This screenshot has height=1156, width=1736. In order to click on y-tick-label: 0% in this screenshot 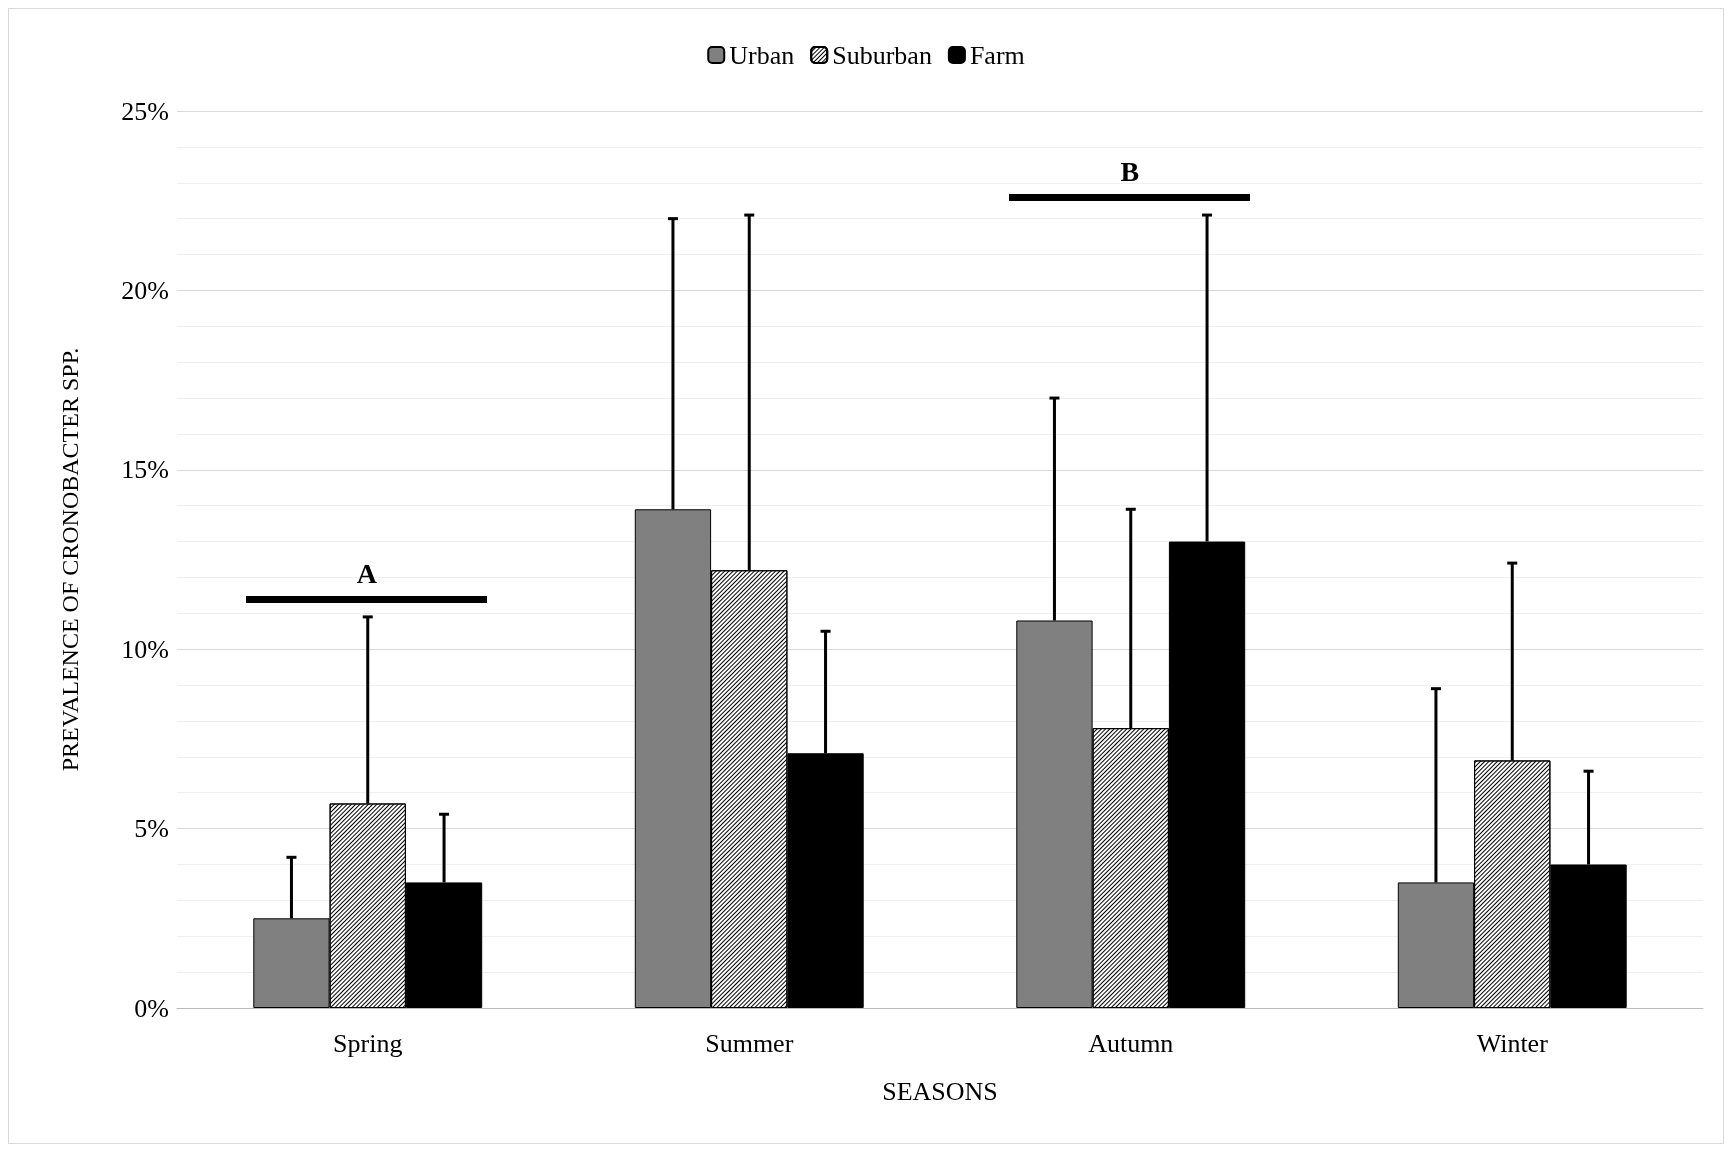, I will do `click(151, 1008)`.